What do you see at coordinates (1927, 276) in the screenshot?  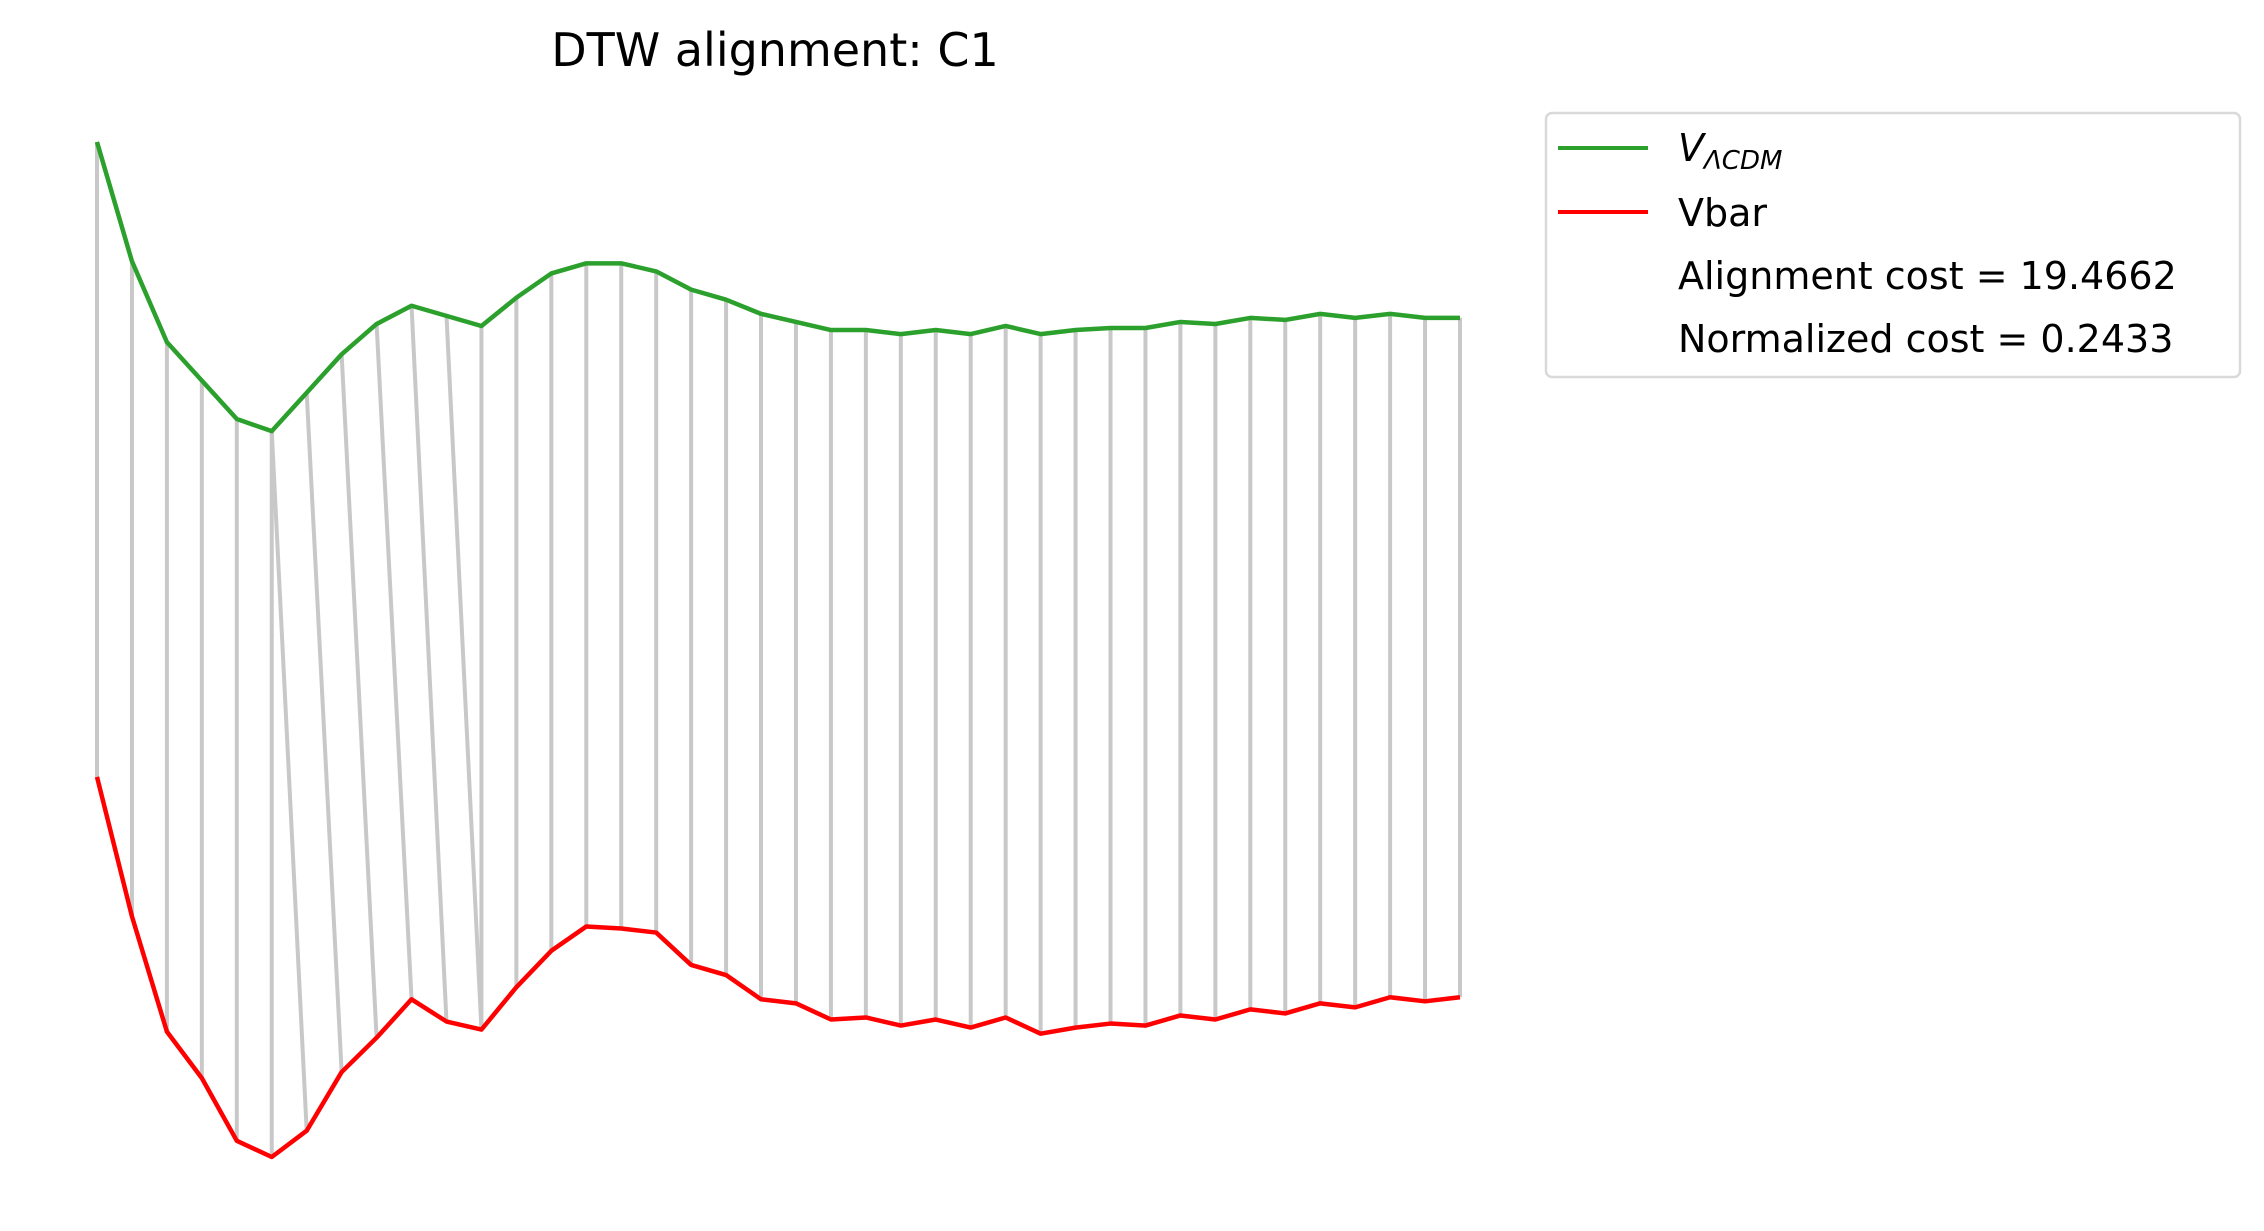 I see `legend-alignment-cost: Alignment cost = 19.4662` at bounding box center [1927, 276].